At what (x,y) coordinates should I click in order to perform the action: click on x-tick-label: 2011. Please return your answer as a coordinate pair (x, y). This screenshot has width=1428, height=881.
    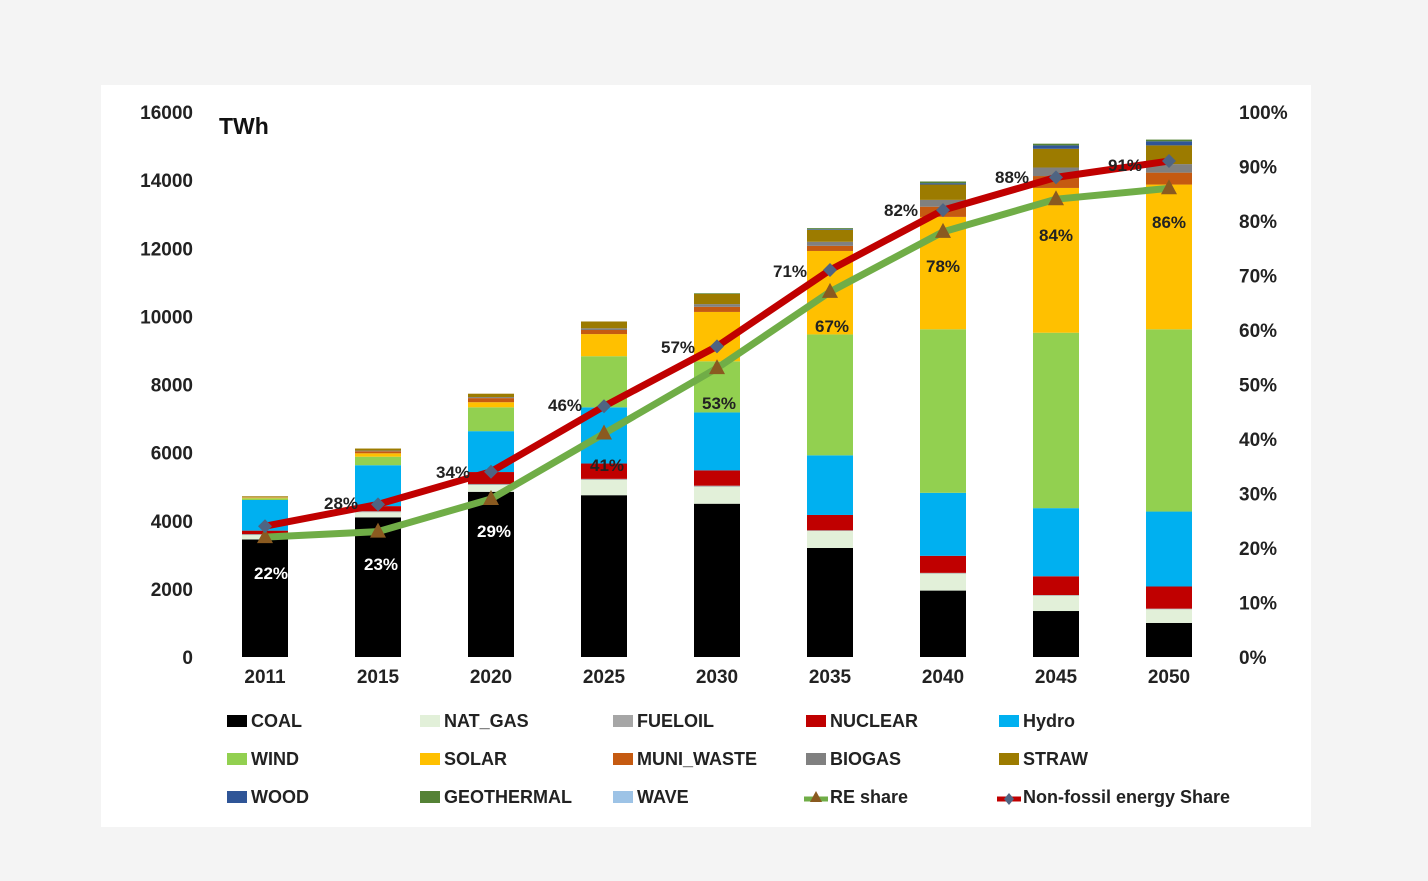
    Looking at the image, I should click on (265, 677).